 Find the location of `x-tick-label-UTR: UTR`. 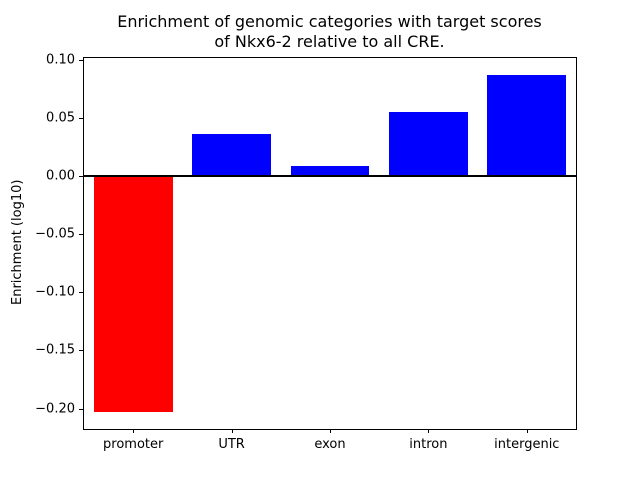

x-tick-label-UTR: UTR is located at coordinates (231, 444).